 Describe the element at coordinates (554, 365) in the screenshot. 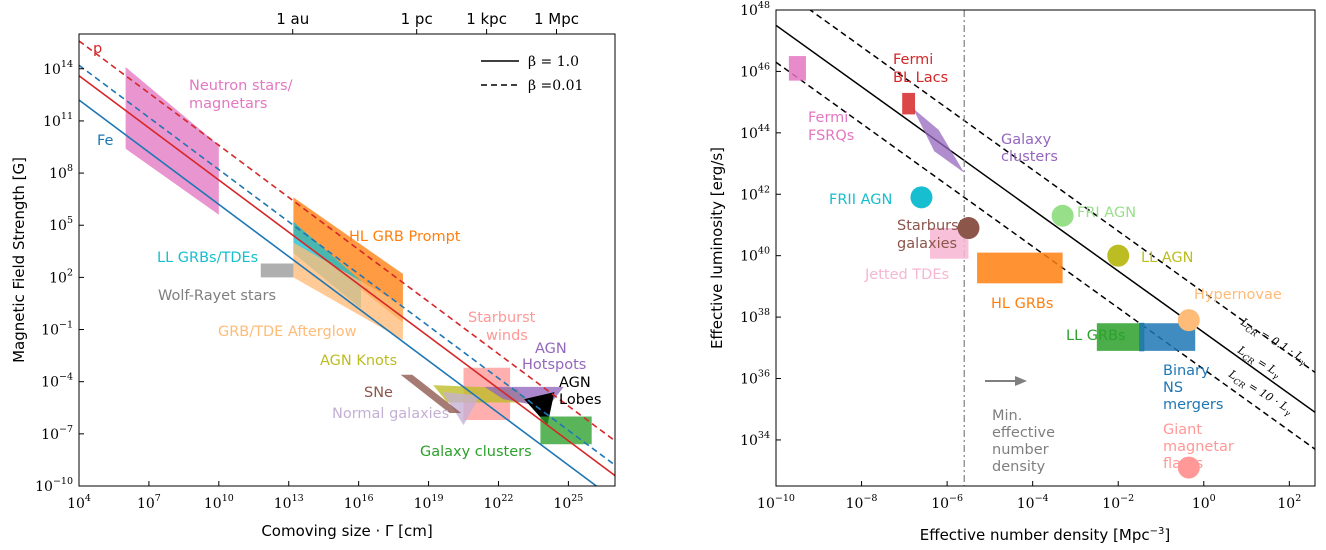

I see `label-agn-hotspots-2: Hotspots` at that location.